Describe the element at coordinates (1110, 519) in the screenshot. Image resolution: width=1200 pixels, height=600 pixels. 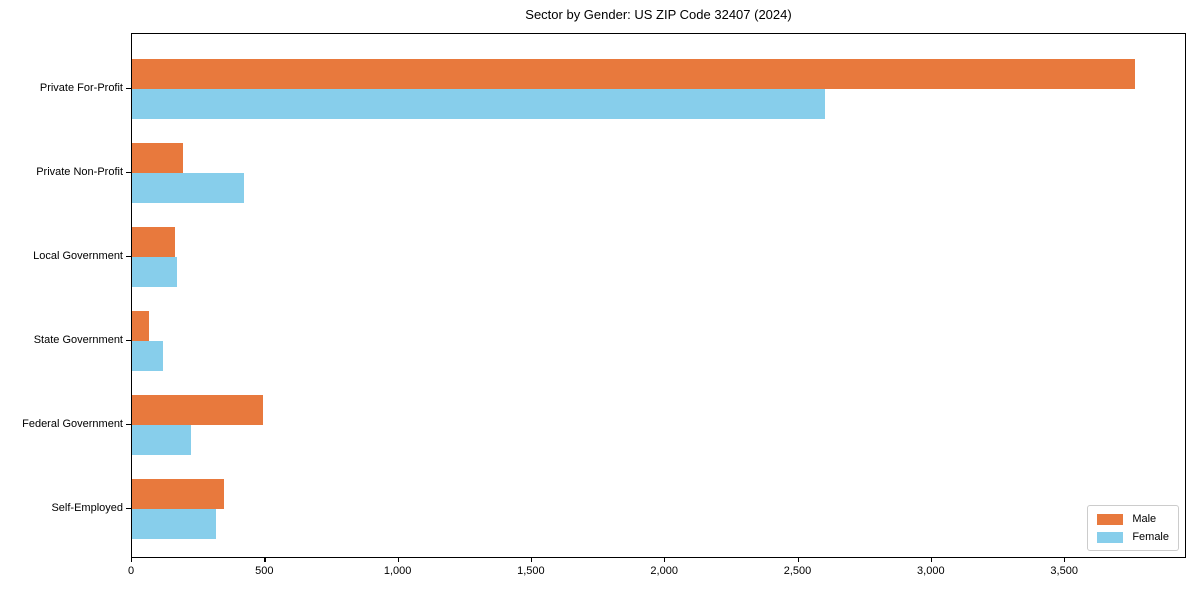
I see `male-color-swatch` at that location.